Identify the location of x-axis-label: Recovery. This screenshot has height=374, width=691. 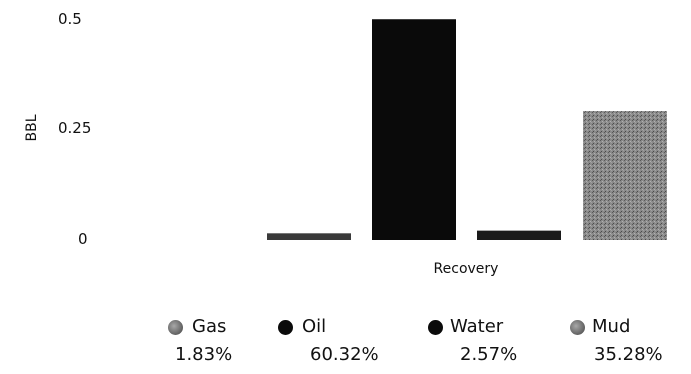
(466, 269).